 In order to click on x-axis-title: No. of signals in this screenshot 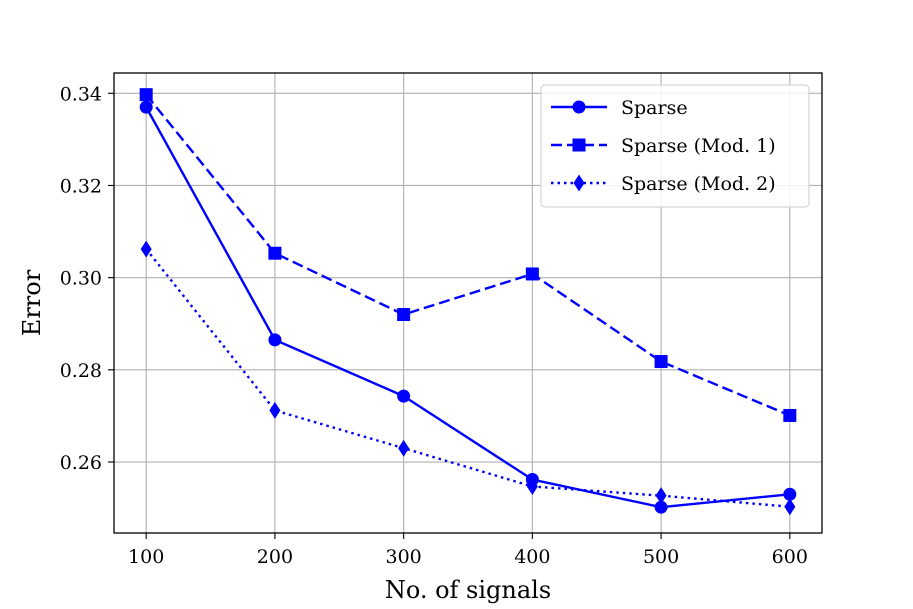, I will do `click(468, 590)`.